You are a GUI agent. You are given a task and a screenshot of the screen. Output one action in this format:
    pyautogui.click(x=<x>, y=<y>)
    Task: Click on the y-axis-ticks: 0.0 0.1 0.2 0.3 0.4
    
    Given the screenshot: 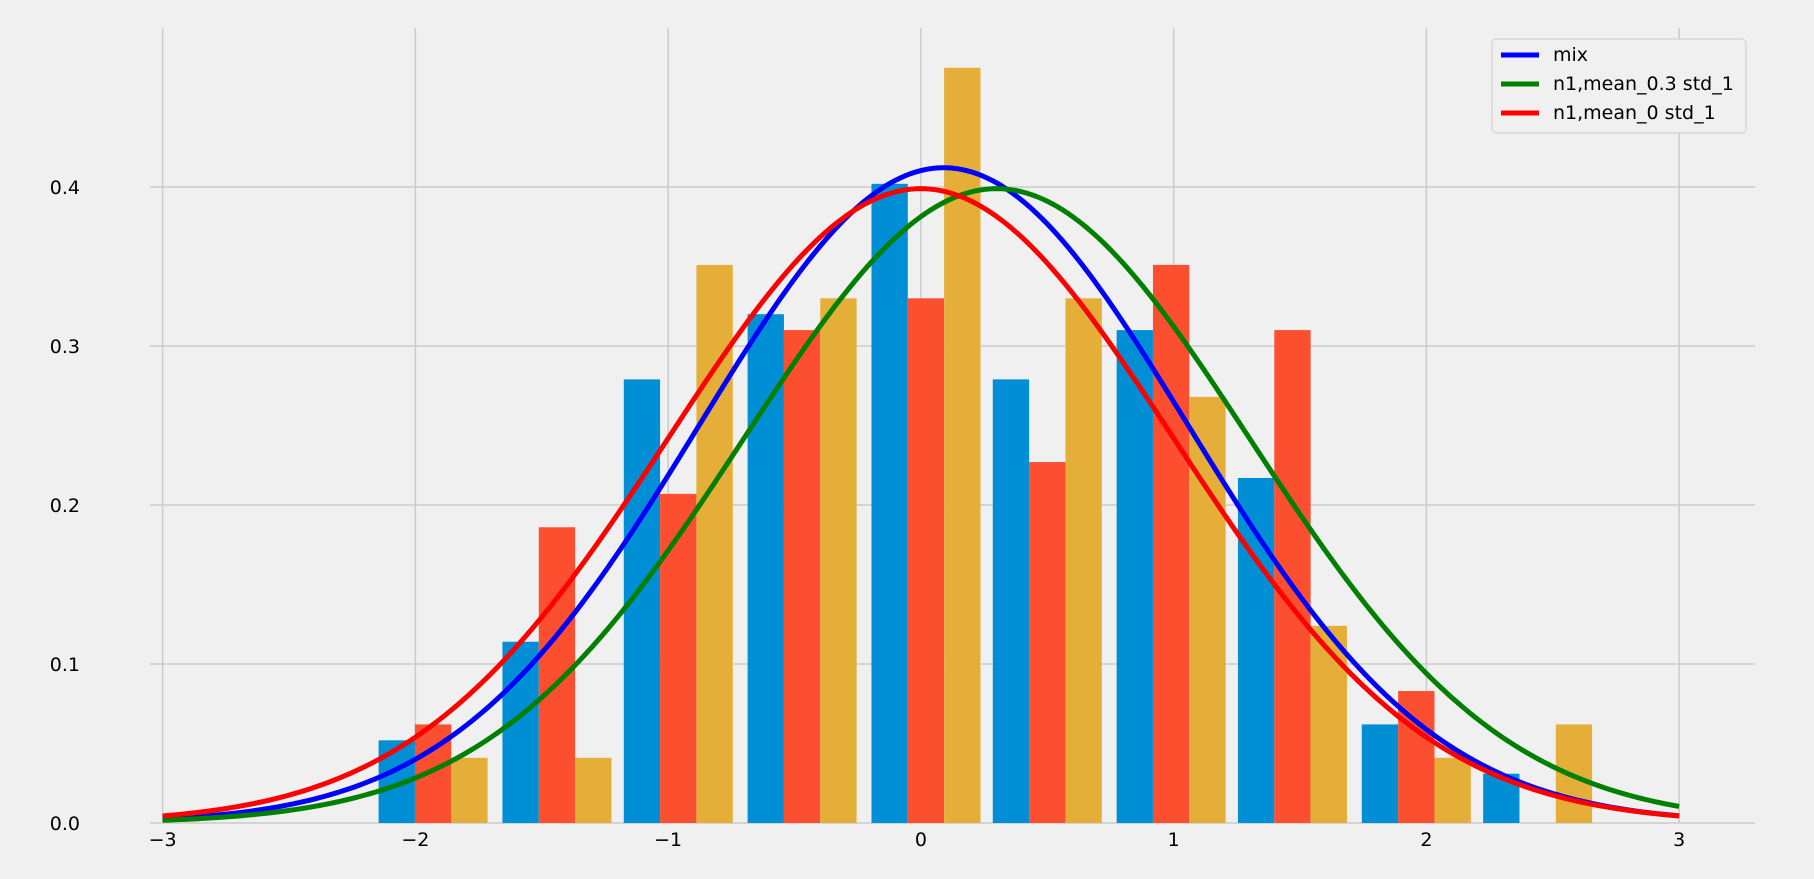 What is the action you would take?
    pyautogui.click(x=65, y=506)
    